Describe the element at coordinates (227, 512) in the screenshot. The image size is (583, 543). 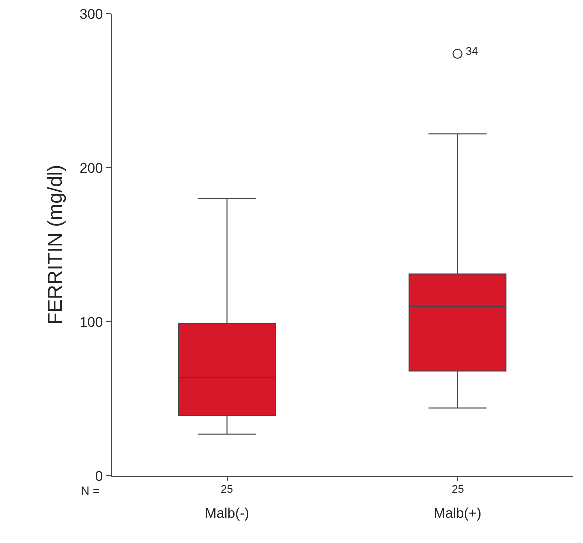
I see `x-tick-label: Malb(-)` at that location.